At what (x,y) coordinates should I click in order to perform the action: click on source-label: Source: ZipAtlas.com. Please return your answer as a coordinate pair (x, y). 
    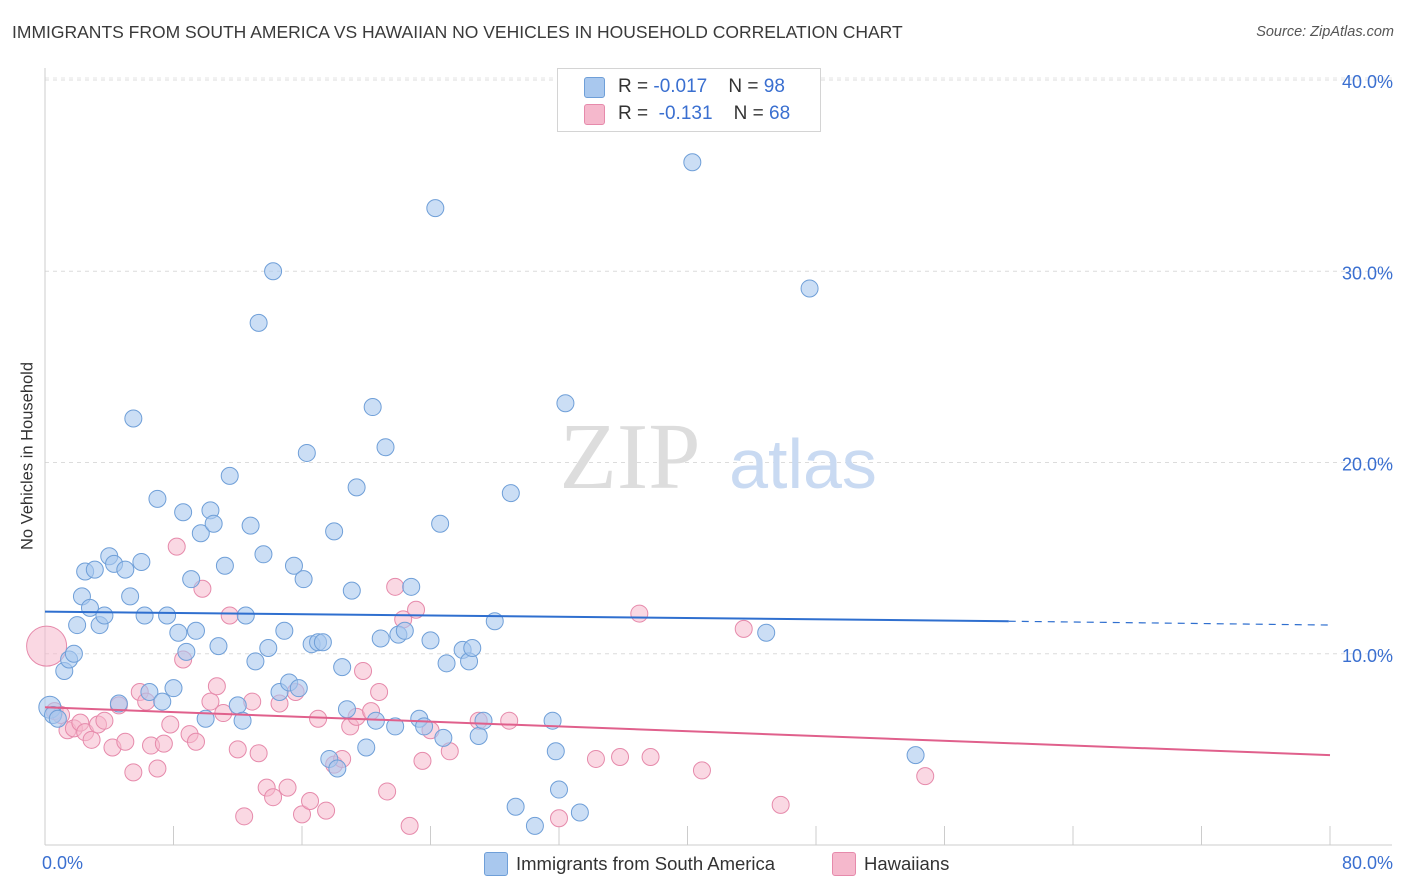
    Looking at the image, I should click on (1325, 32).